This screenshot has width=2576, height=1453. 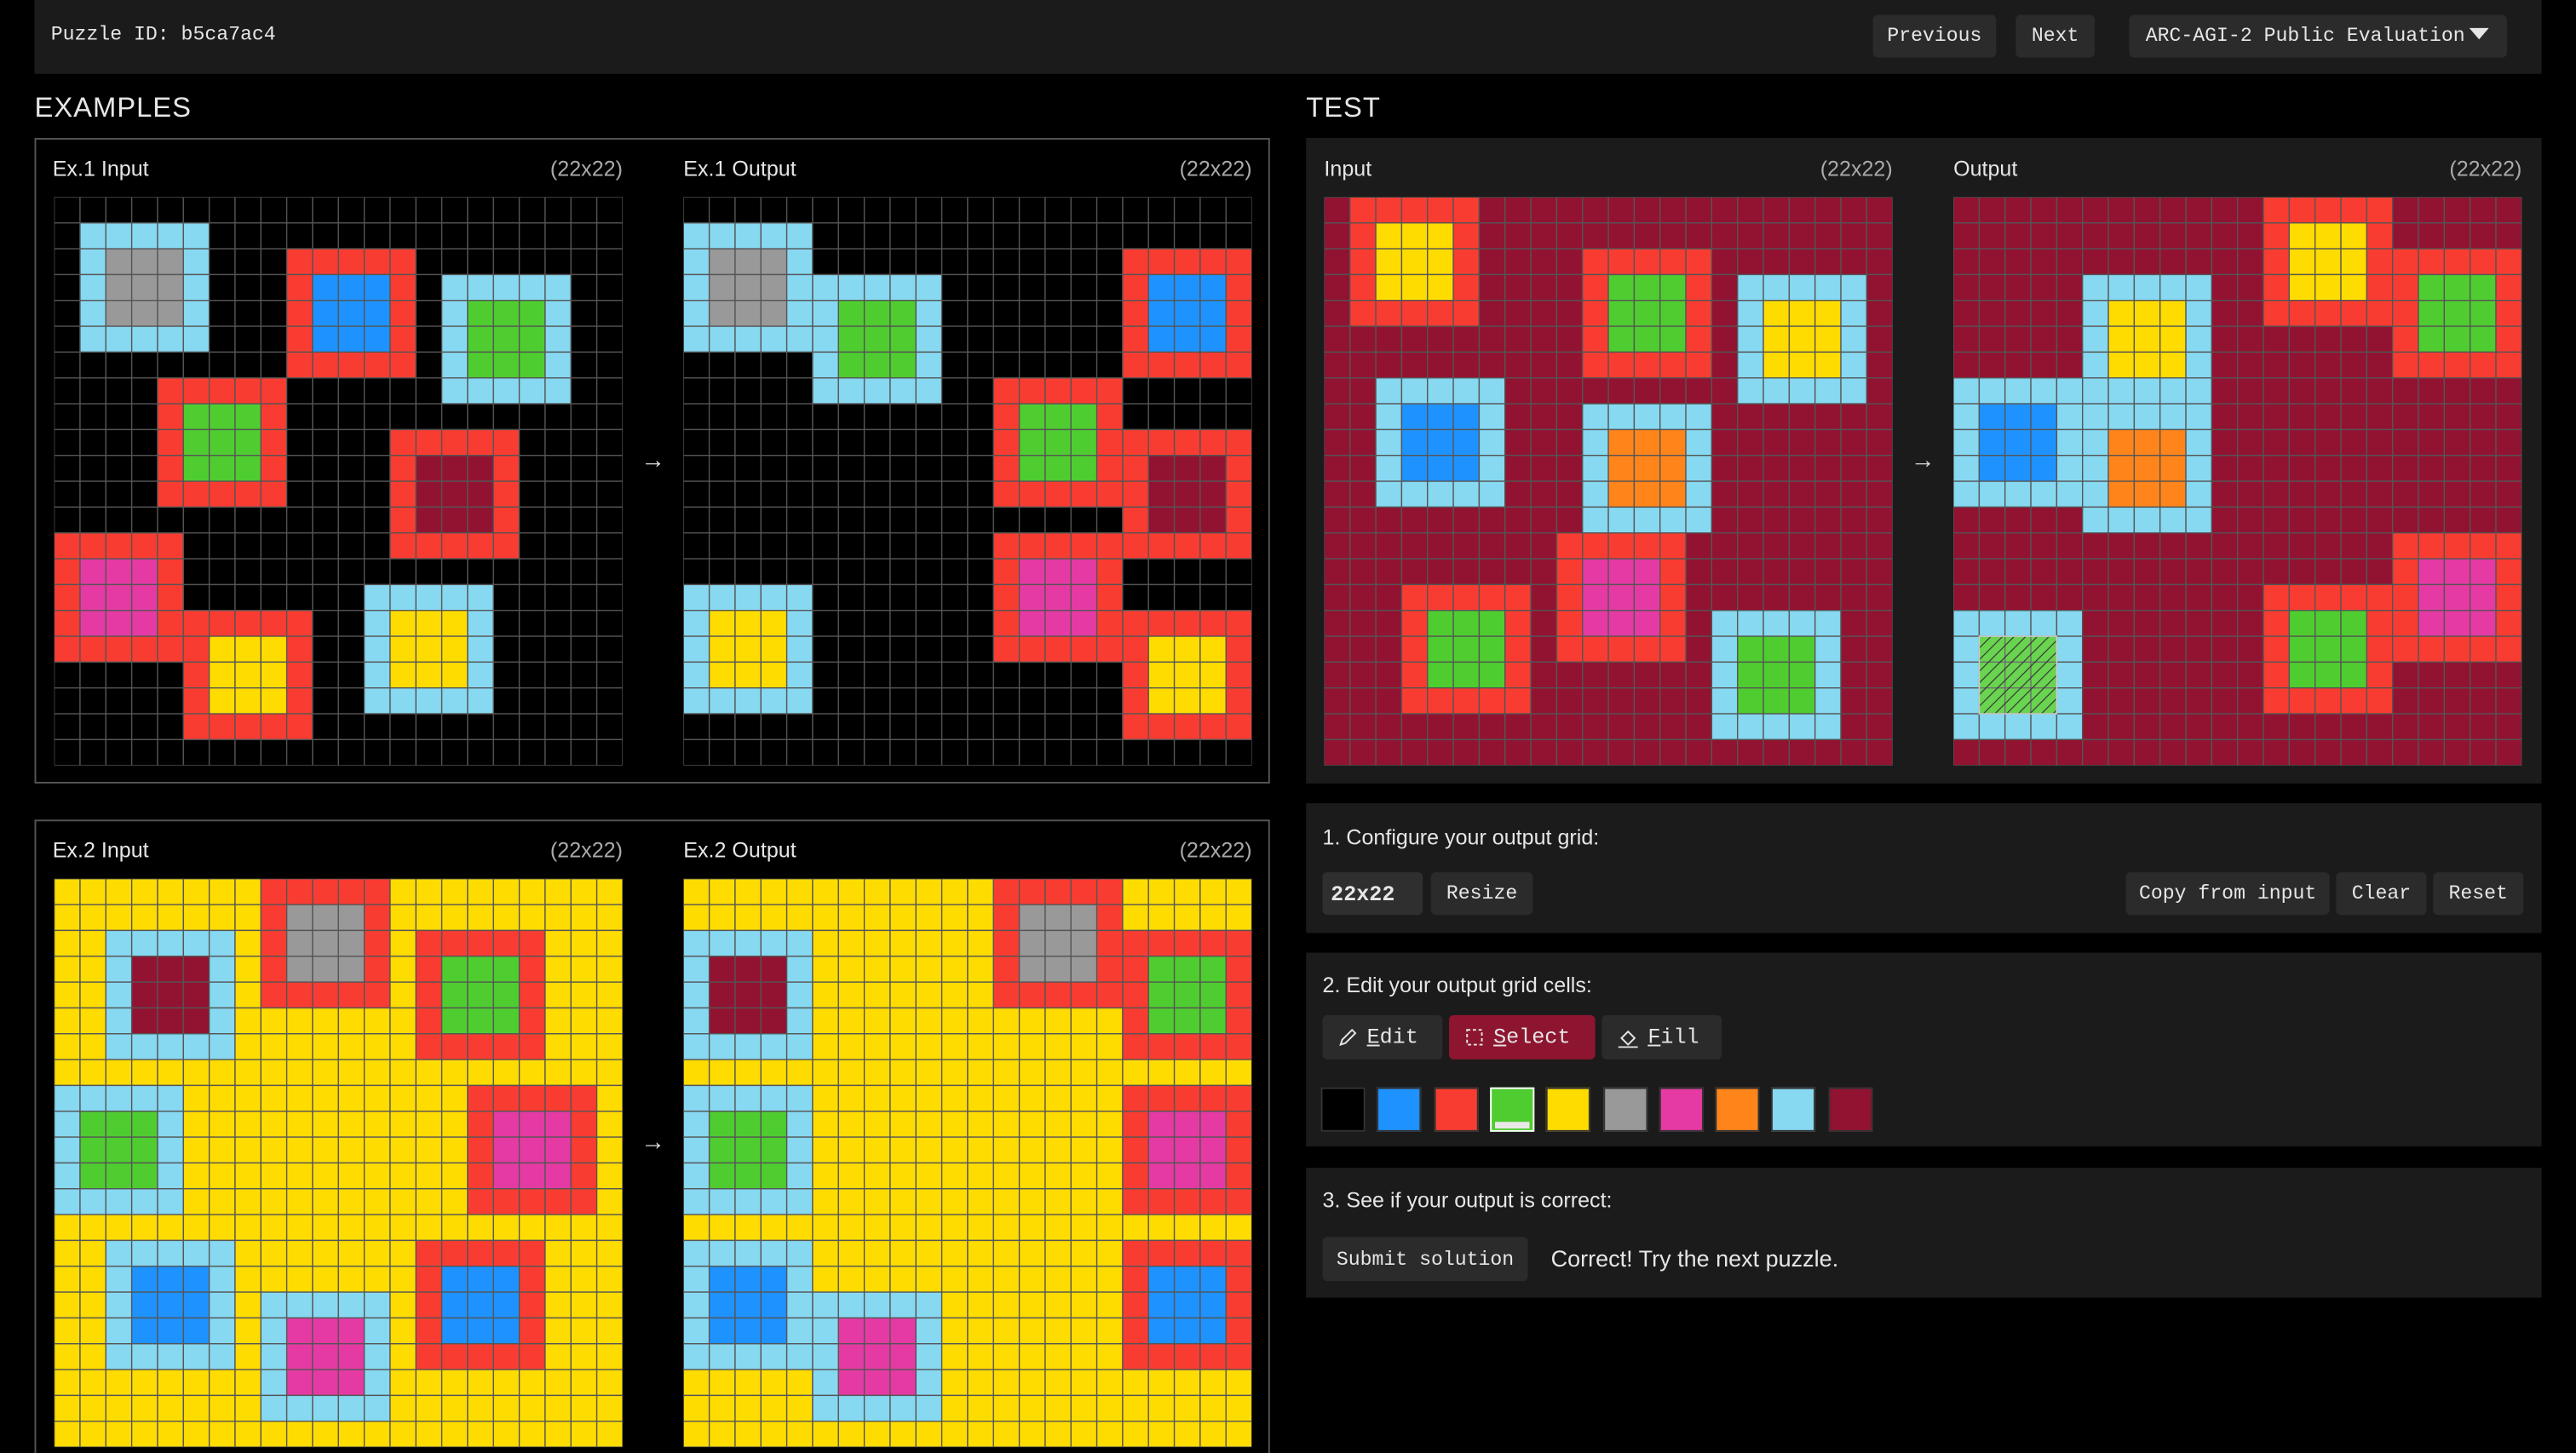 I want to click on output-grid, so click(x=2238, y=481).